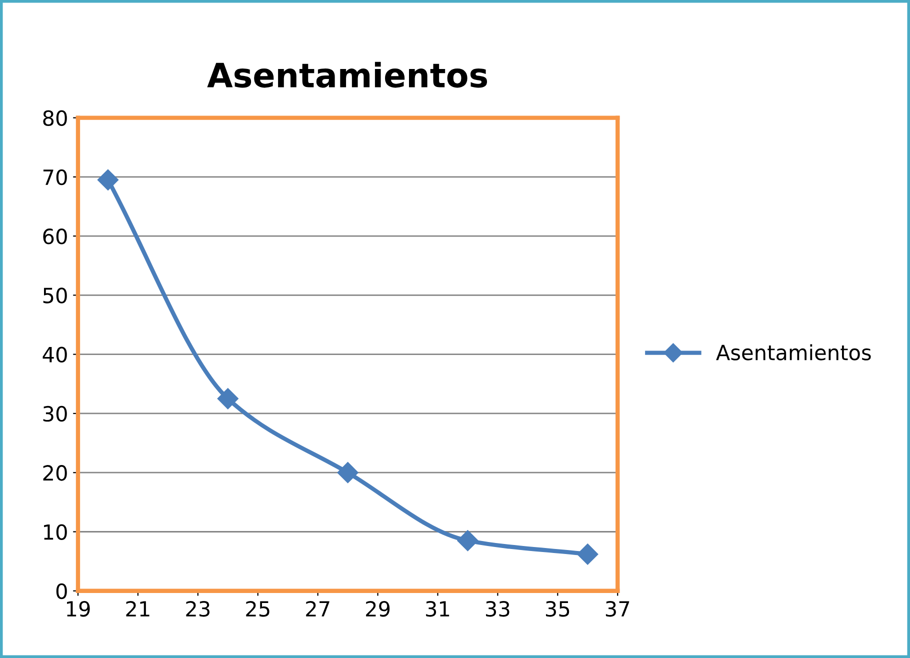  Describe the element at coordinates (55, 177) in the screenshot. I see `y-tick-label: 70` at that location.